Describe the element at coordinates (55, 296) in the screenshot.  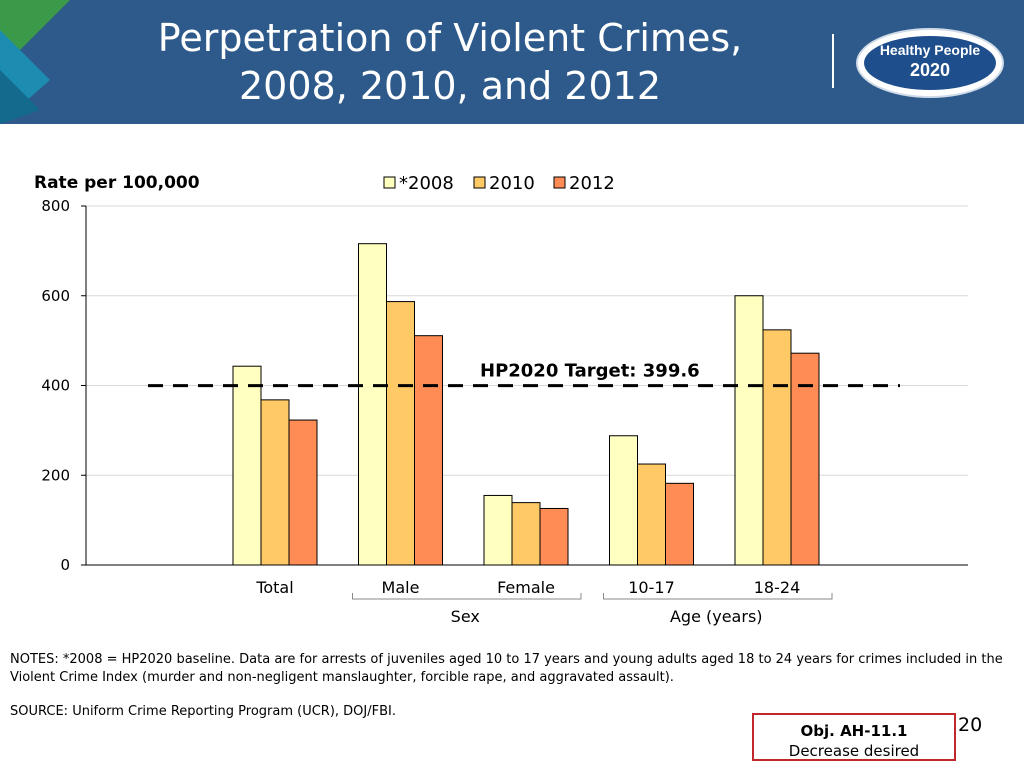
I see `y-tick-label: 600` at that location.